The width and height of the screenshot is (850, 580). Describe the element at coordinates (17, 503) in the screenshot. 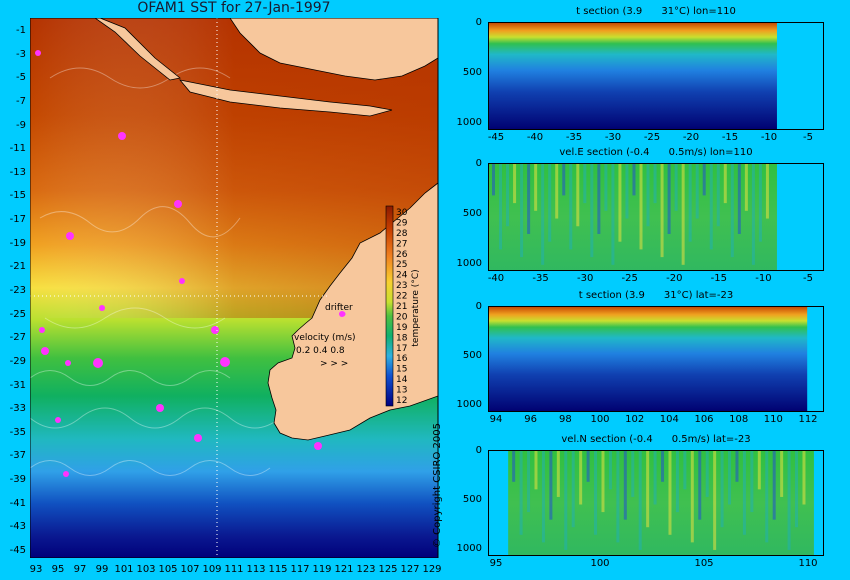

I see `map-lat-tick: -41` at that location.